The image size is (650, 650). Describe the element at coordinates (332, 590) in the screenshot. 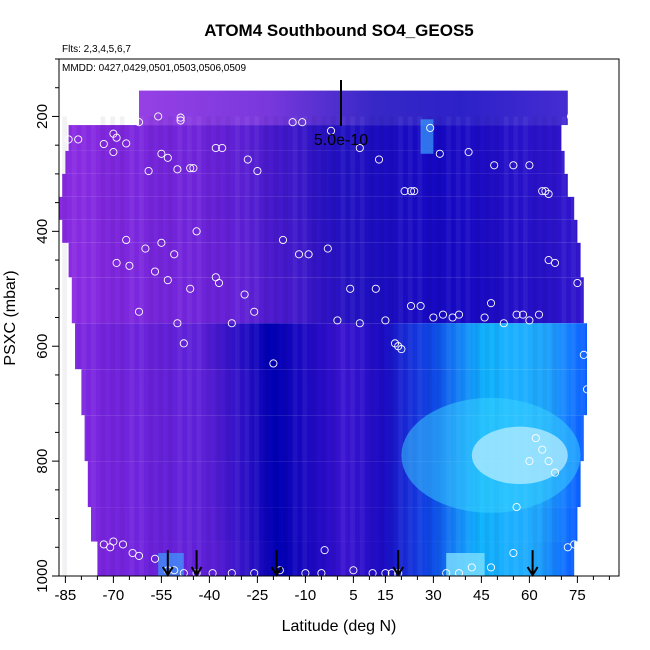

I see `x-axis: -85 -70 -55 -40 -25 -10 5 15 30 45 60 75` at that location.